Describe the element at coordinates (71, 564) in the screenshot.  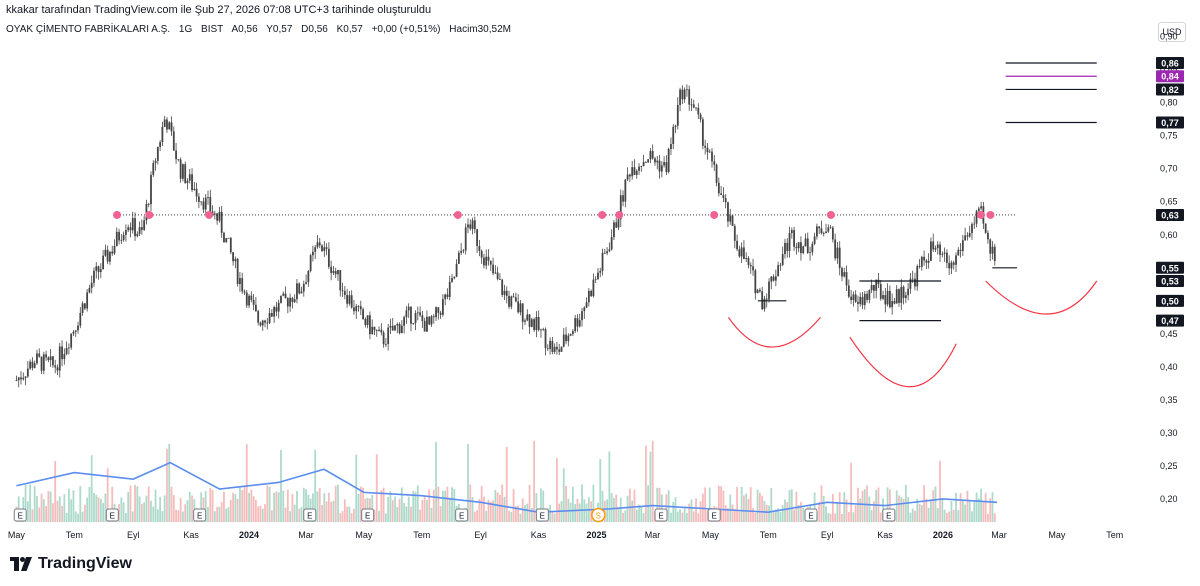
I see `tradingview-logo: TradingView` at that location.